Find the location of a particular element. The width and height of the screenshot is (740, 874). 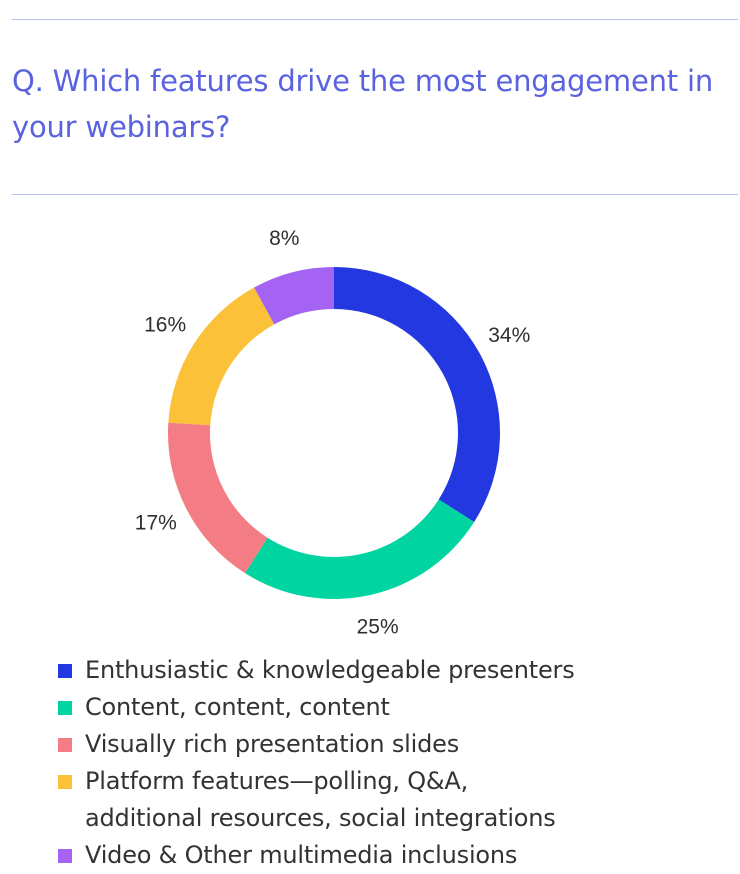

legend-swatch-slides is located at coordinates (65, 745).